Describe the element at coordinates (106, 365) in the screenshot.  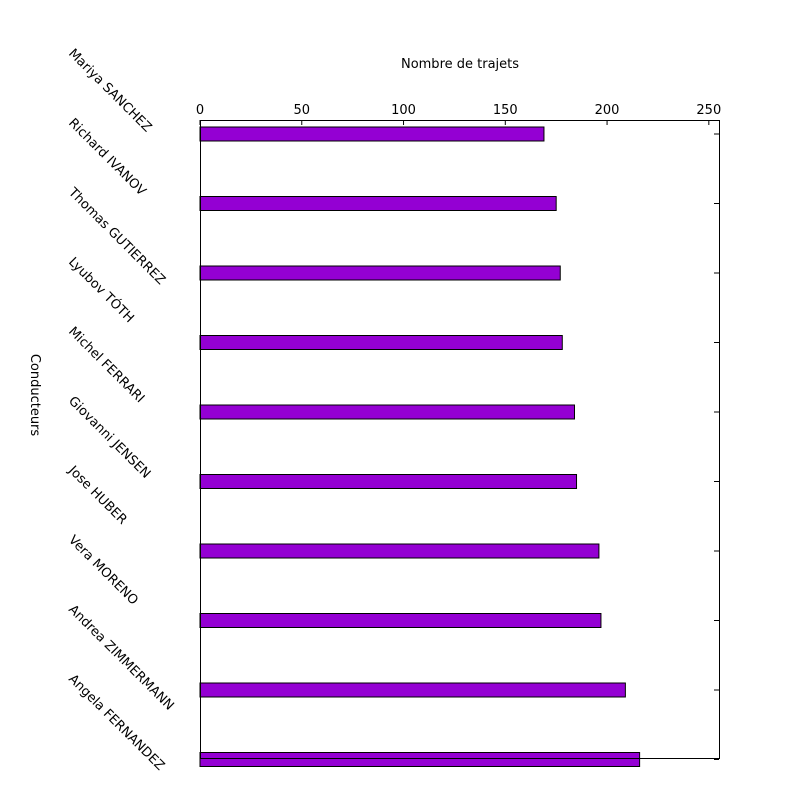
I see `category-label: Michel FERRARI` at that location.